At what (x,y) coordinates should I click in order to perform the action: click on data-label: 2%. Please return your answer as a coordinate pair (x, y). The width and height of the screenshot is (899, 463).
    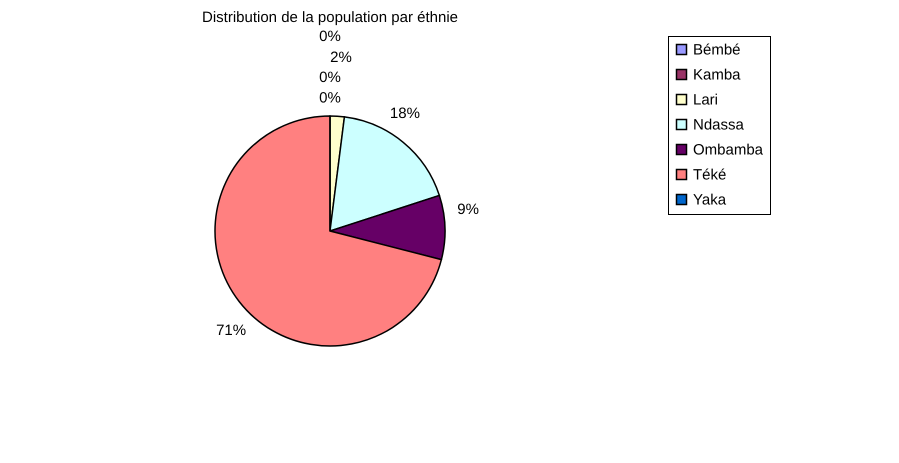
    Looking at the image, I should click on (341, 57).